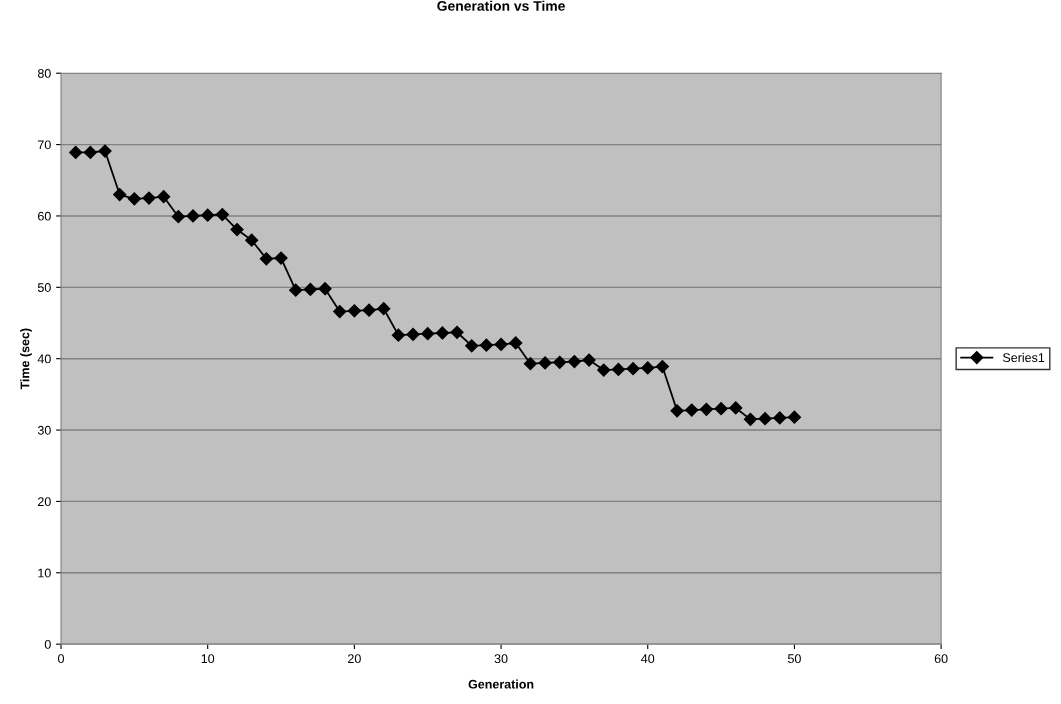 Image resolution: width=1061 pixels, height=704 pixels. What do you see at coordinates (648, 659) in the screenshot?
I see `x-tick-label: 40` at bounding box center [648, 659].